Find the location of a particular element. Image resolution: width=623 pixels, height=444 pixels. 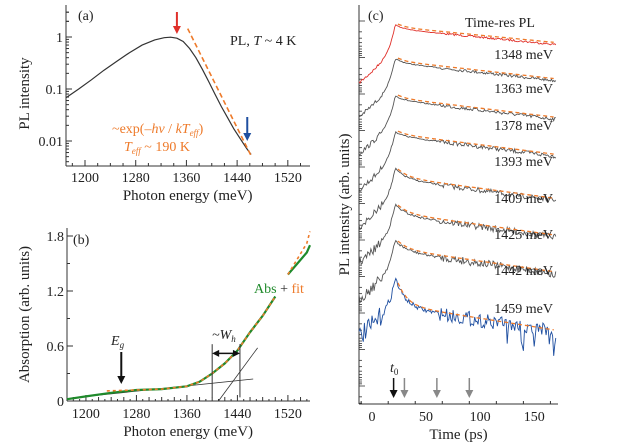

panel-c-x-tick-label: 0 is located at coordinates (371, 417).